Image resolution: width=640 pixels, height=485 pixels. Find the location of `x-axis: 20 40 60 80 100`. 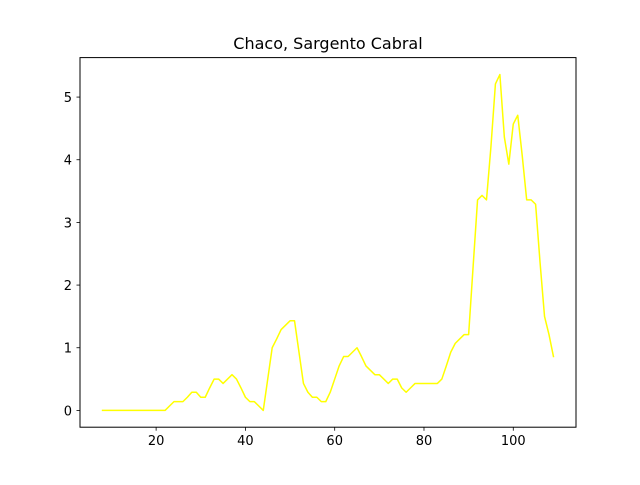

x-axis: 20 40 60 80 100 is located at coordinates (337, 438).